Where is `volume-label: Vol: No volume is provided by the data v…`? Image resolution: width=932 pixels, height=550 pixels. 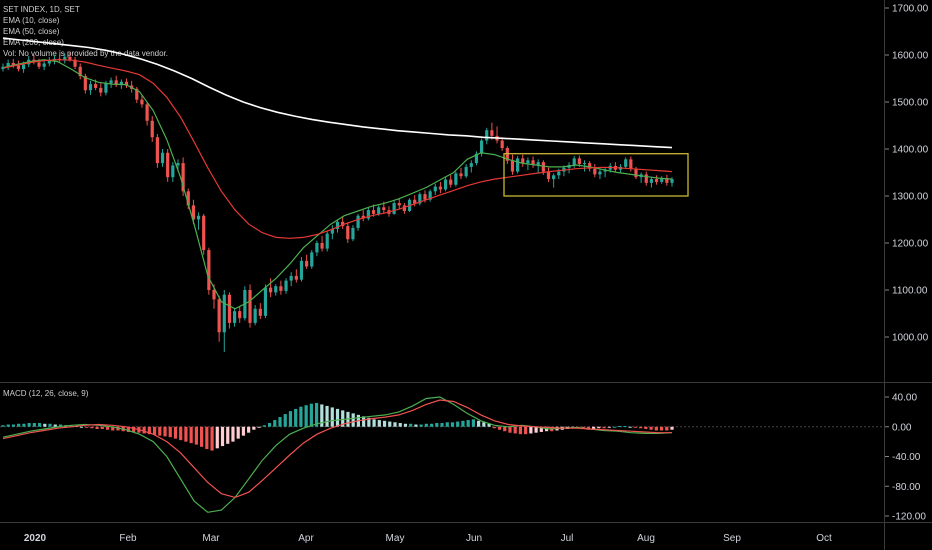
volume-label: Vol: No volume is provided by the data v… is located at coordinates (85, 53).